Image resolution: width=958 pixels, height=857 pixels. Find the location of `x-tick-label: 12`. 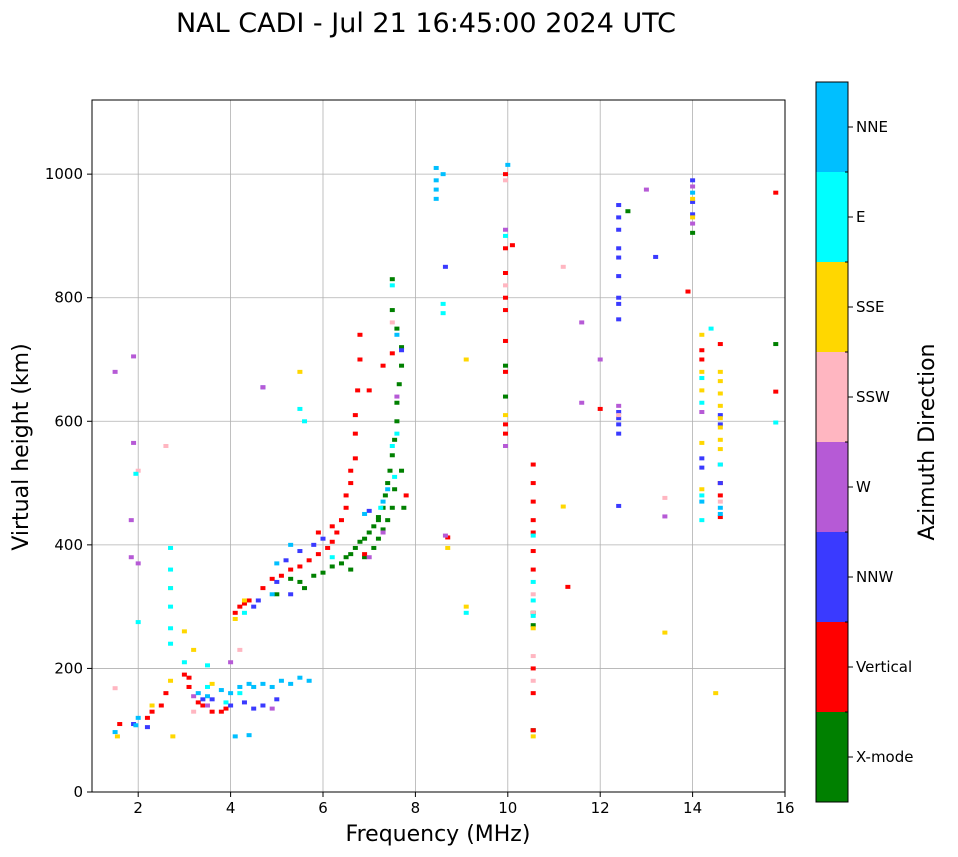

x-tick-label: 12 is located at coordinates (600, 808).